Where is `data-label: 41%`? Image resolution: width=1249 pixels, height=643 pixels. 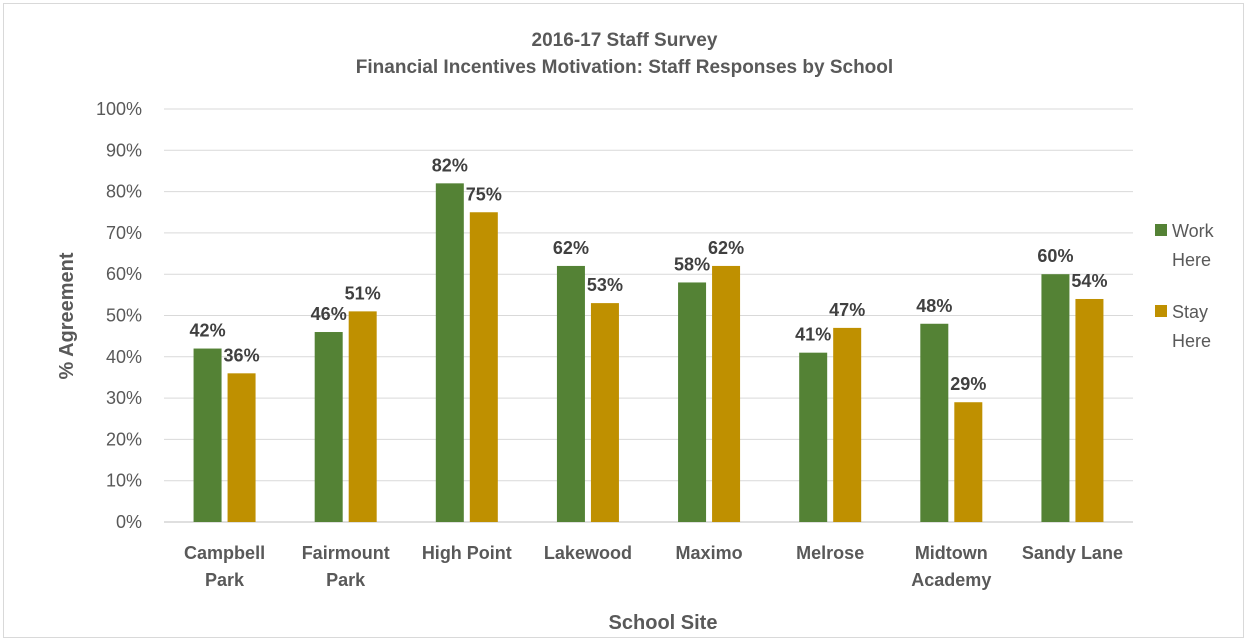 data-label: 41% is located at coordinates (813, 335).